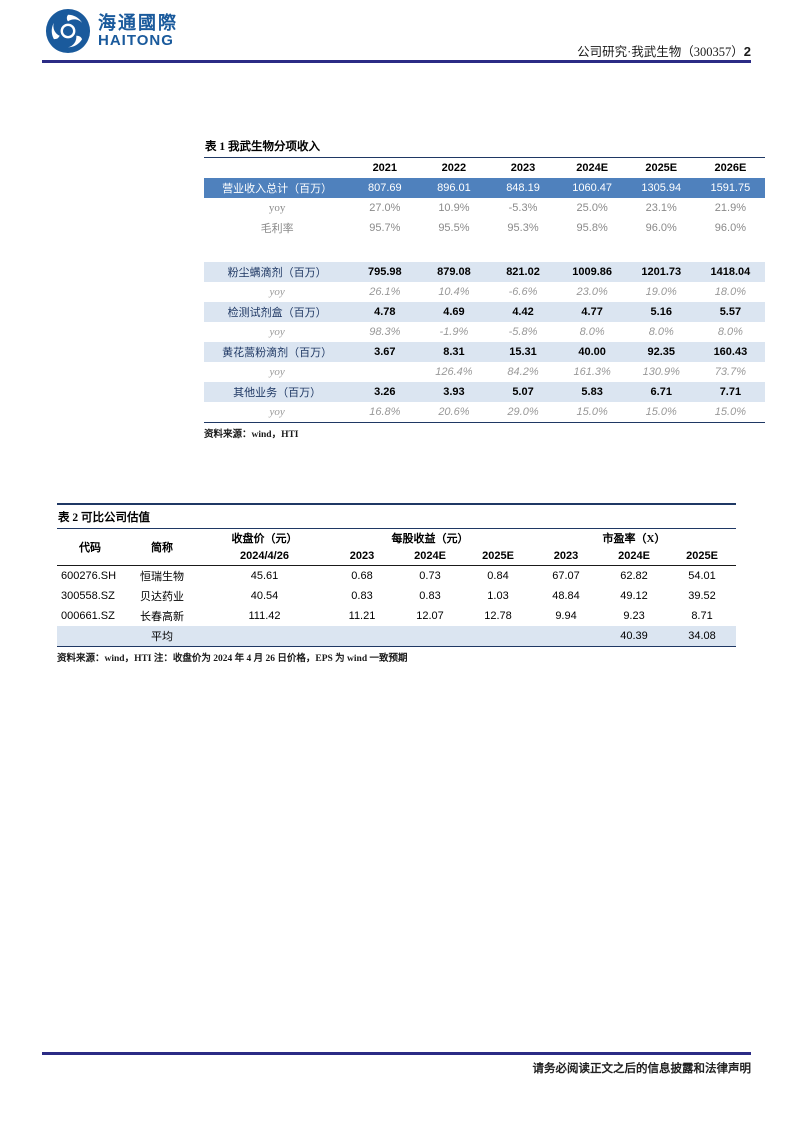 This screenshot has height=1122, width=793. I want to click on cell-value: 3.67, so click(385, 352).